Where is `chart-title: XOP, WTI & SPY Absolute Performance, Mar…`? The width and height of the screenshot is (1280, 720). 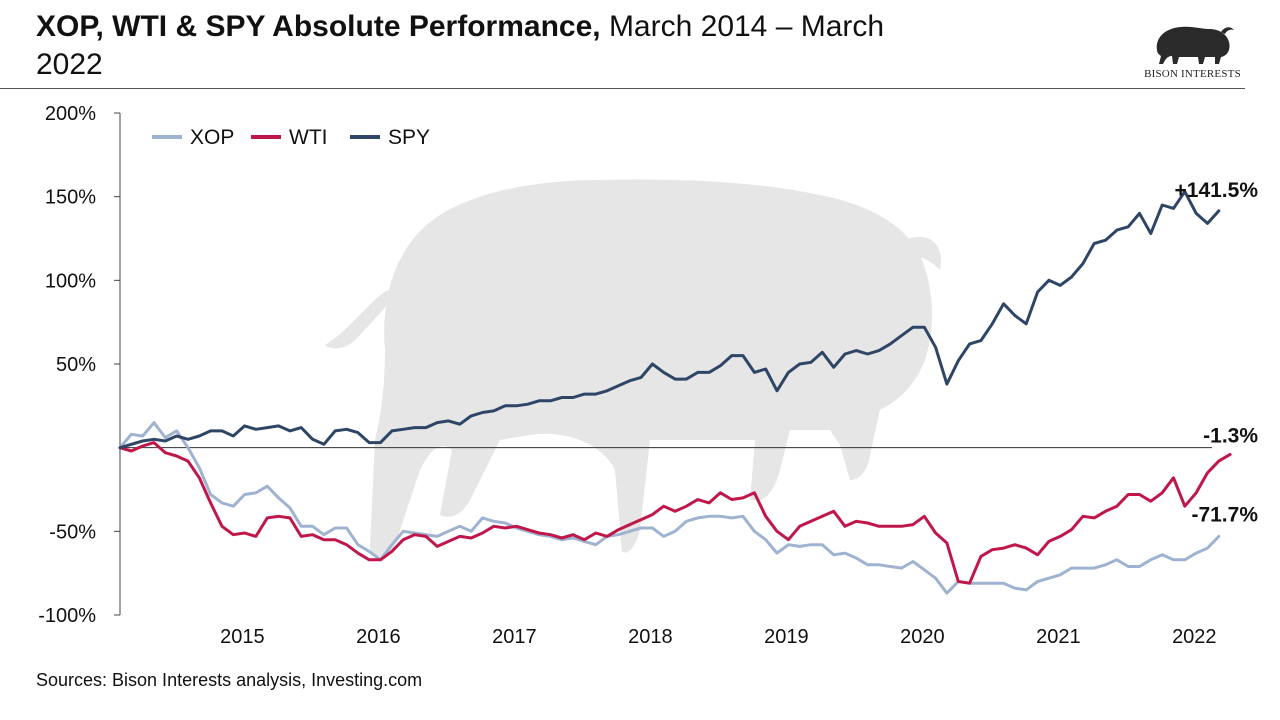
chart-title: XOP, WTI & SPY Absolute Performance, Mar… is located at coordinates (486, 46).